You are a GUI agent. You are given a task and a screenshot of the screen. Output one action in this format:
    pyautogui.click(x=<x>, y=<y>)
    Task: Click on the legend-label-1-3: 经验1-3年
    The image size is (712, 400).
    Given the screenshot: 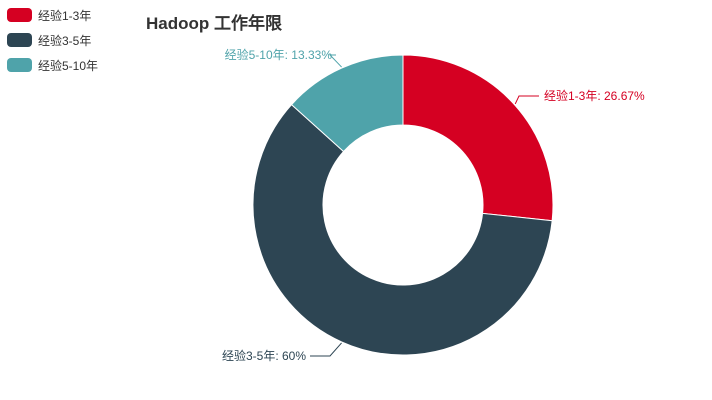 What is the action you would take?
    pyautogui.click(x=65, y=15)
    